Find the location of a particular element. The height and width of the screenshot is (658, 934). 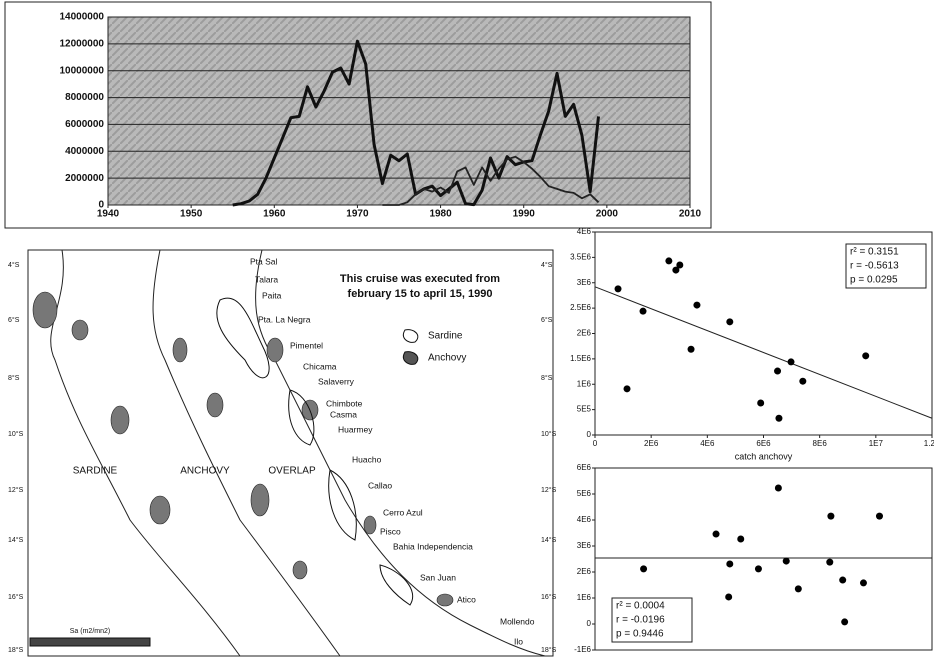

y-tick-label: 14000000 is located at coordinates (82, 17).